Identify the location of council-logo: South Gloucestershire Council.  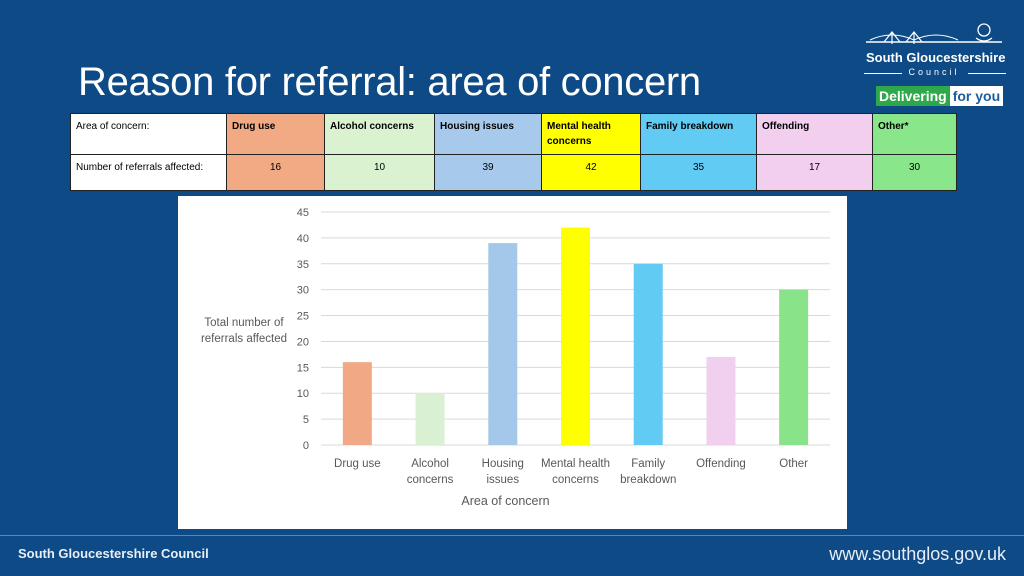
(937, 67).